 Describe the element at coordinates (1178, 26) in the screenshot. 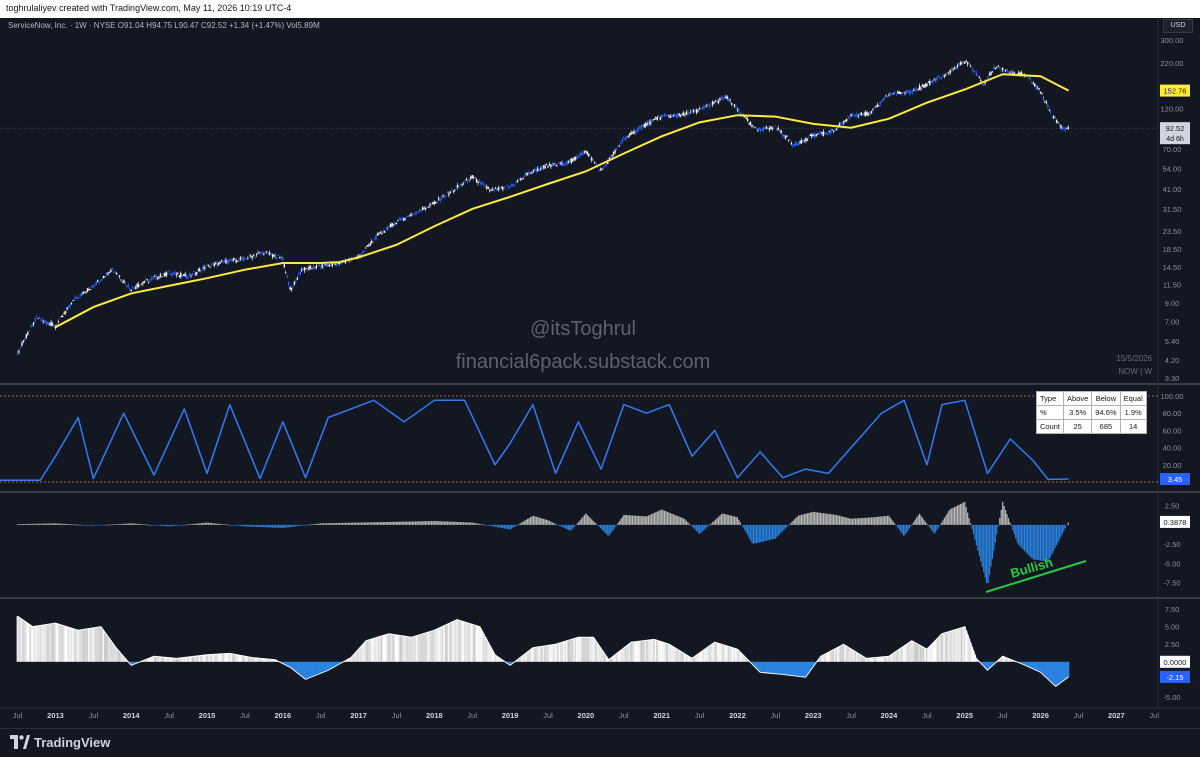

I see `currency-button: USD` at that location.